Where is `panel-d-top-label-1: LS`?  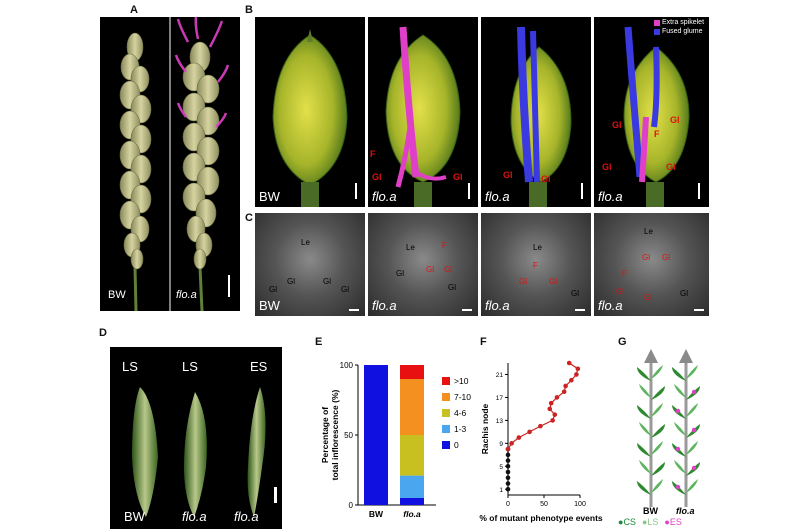 panel-d-top-label-1: LS is located at coordinates (130, 366).